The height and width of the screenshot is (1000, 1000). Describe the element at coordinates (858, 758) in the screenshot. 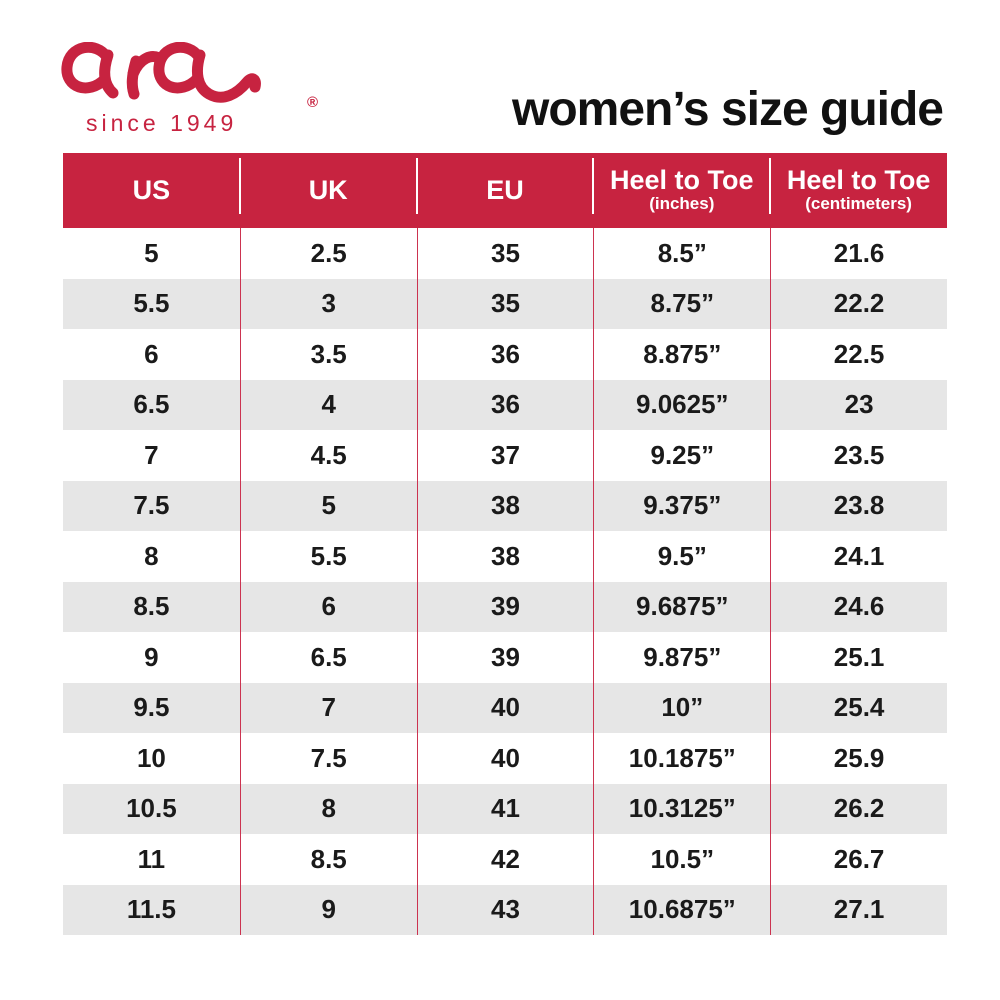

I see `size-cell: 25.9` at that location.